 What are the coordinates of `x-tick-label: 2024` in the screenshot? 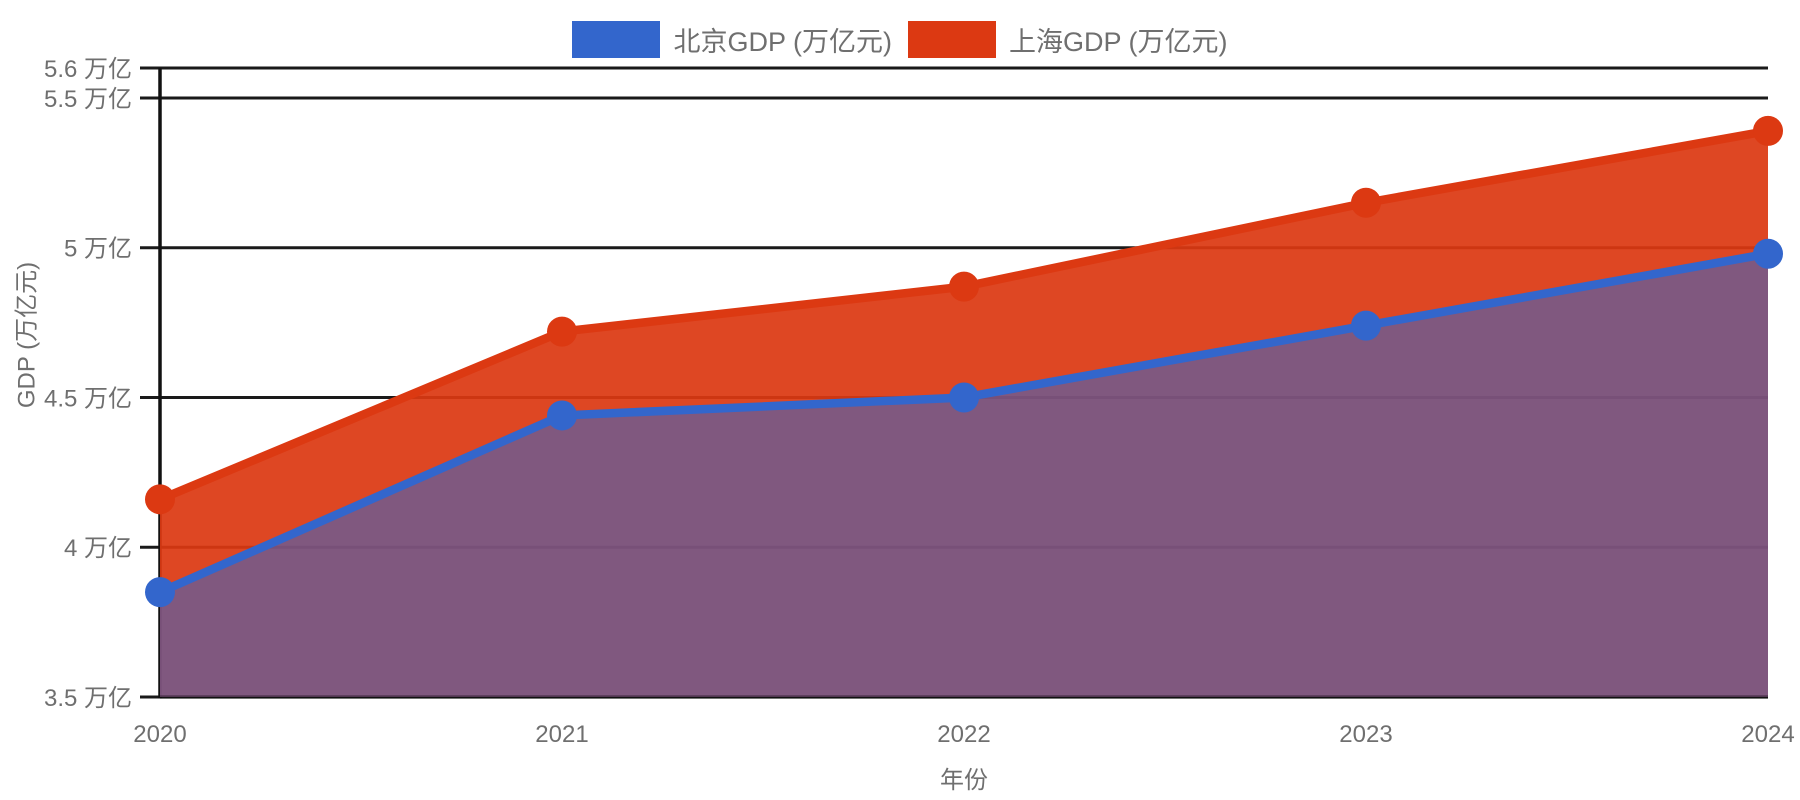 It's located at (1767, 734).